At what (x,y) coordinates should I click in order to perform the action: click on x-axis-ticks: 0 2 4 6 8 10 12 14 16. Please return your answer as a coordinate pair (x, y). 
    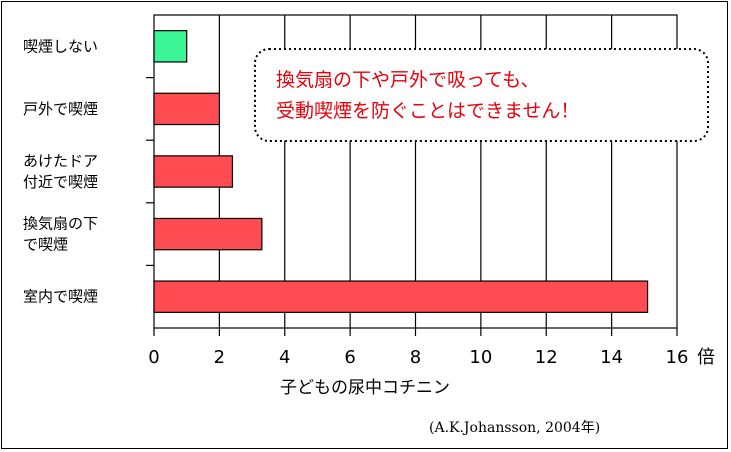
    Looking at the image, I should click on (418, 348).